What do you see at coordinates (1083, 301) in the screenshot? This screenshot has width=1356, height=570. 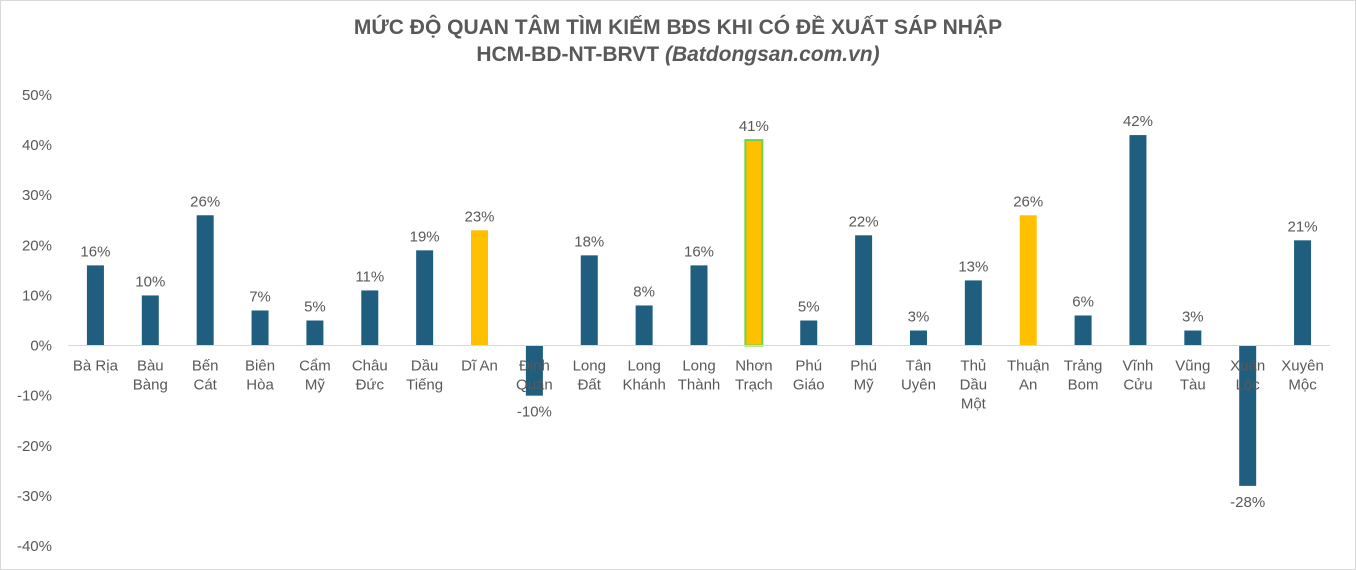 I see `data-label: 6%` at bounding box center [1083, 301].